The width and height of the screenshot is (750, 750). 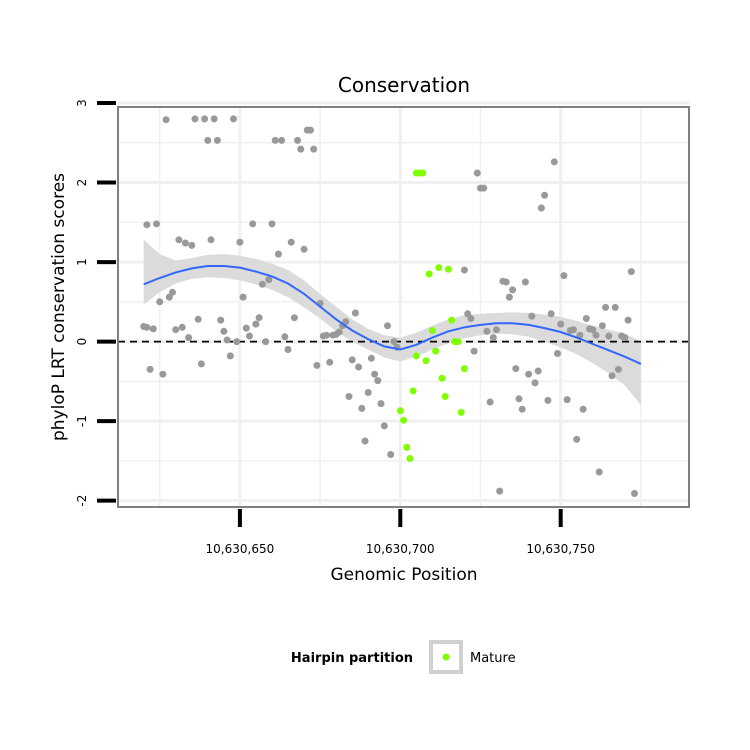 What do you see at coordinates (400, 549) in the screenshot?
I see `x-tick-label: 10,630,700` at bounding box center [400, 549].